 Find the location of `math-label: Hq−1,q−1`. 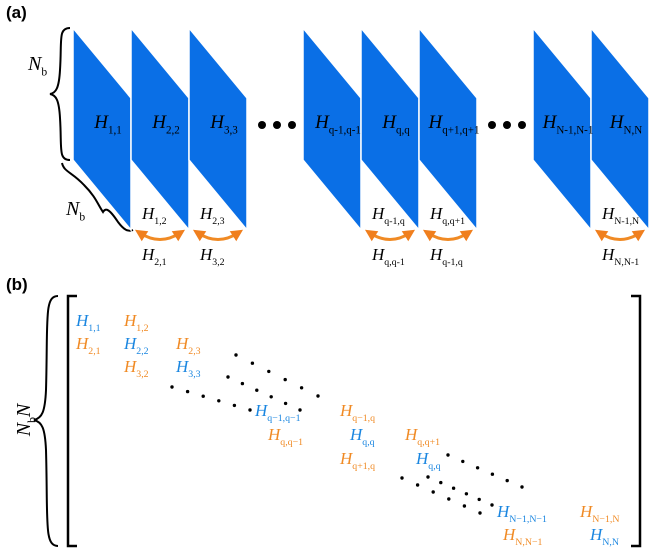

math-label: Hq−1,q−1 is located at coordinates (277, 412).